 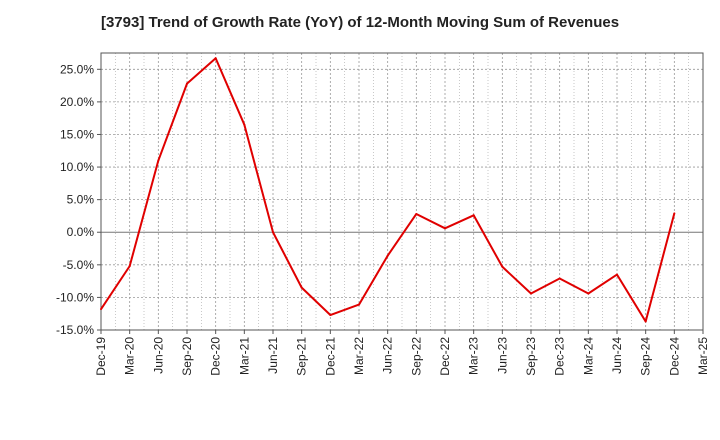 What do you see at coordinates (81, 232) in the screenshot?
I see `y-tick-label: 0.0%` at bounding box center [81, 232].